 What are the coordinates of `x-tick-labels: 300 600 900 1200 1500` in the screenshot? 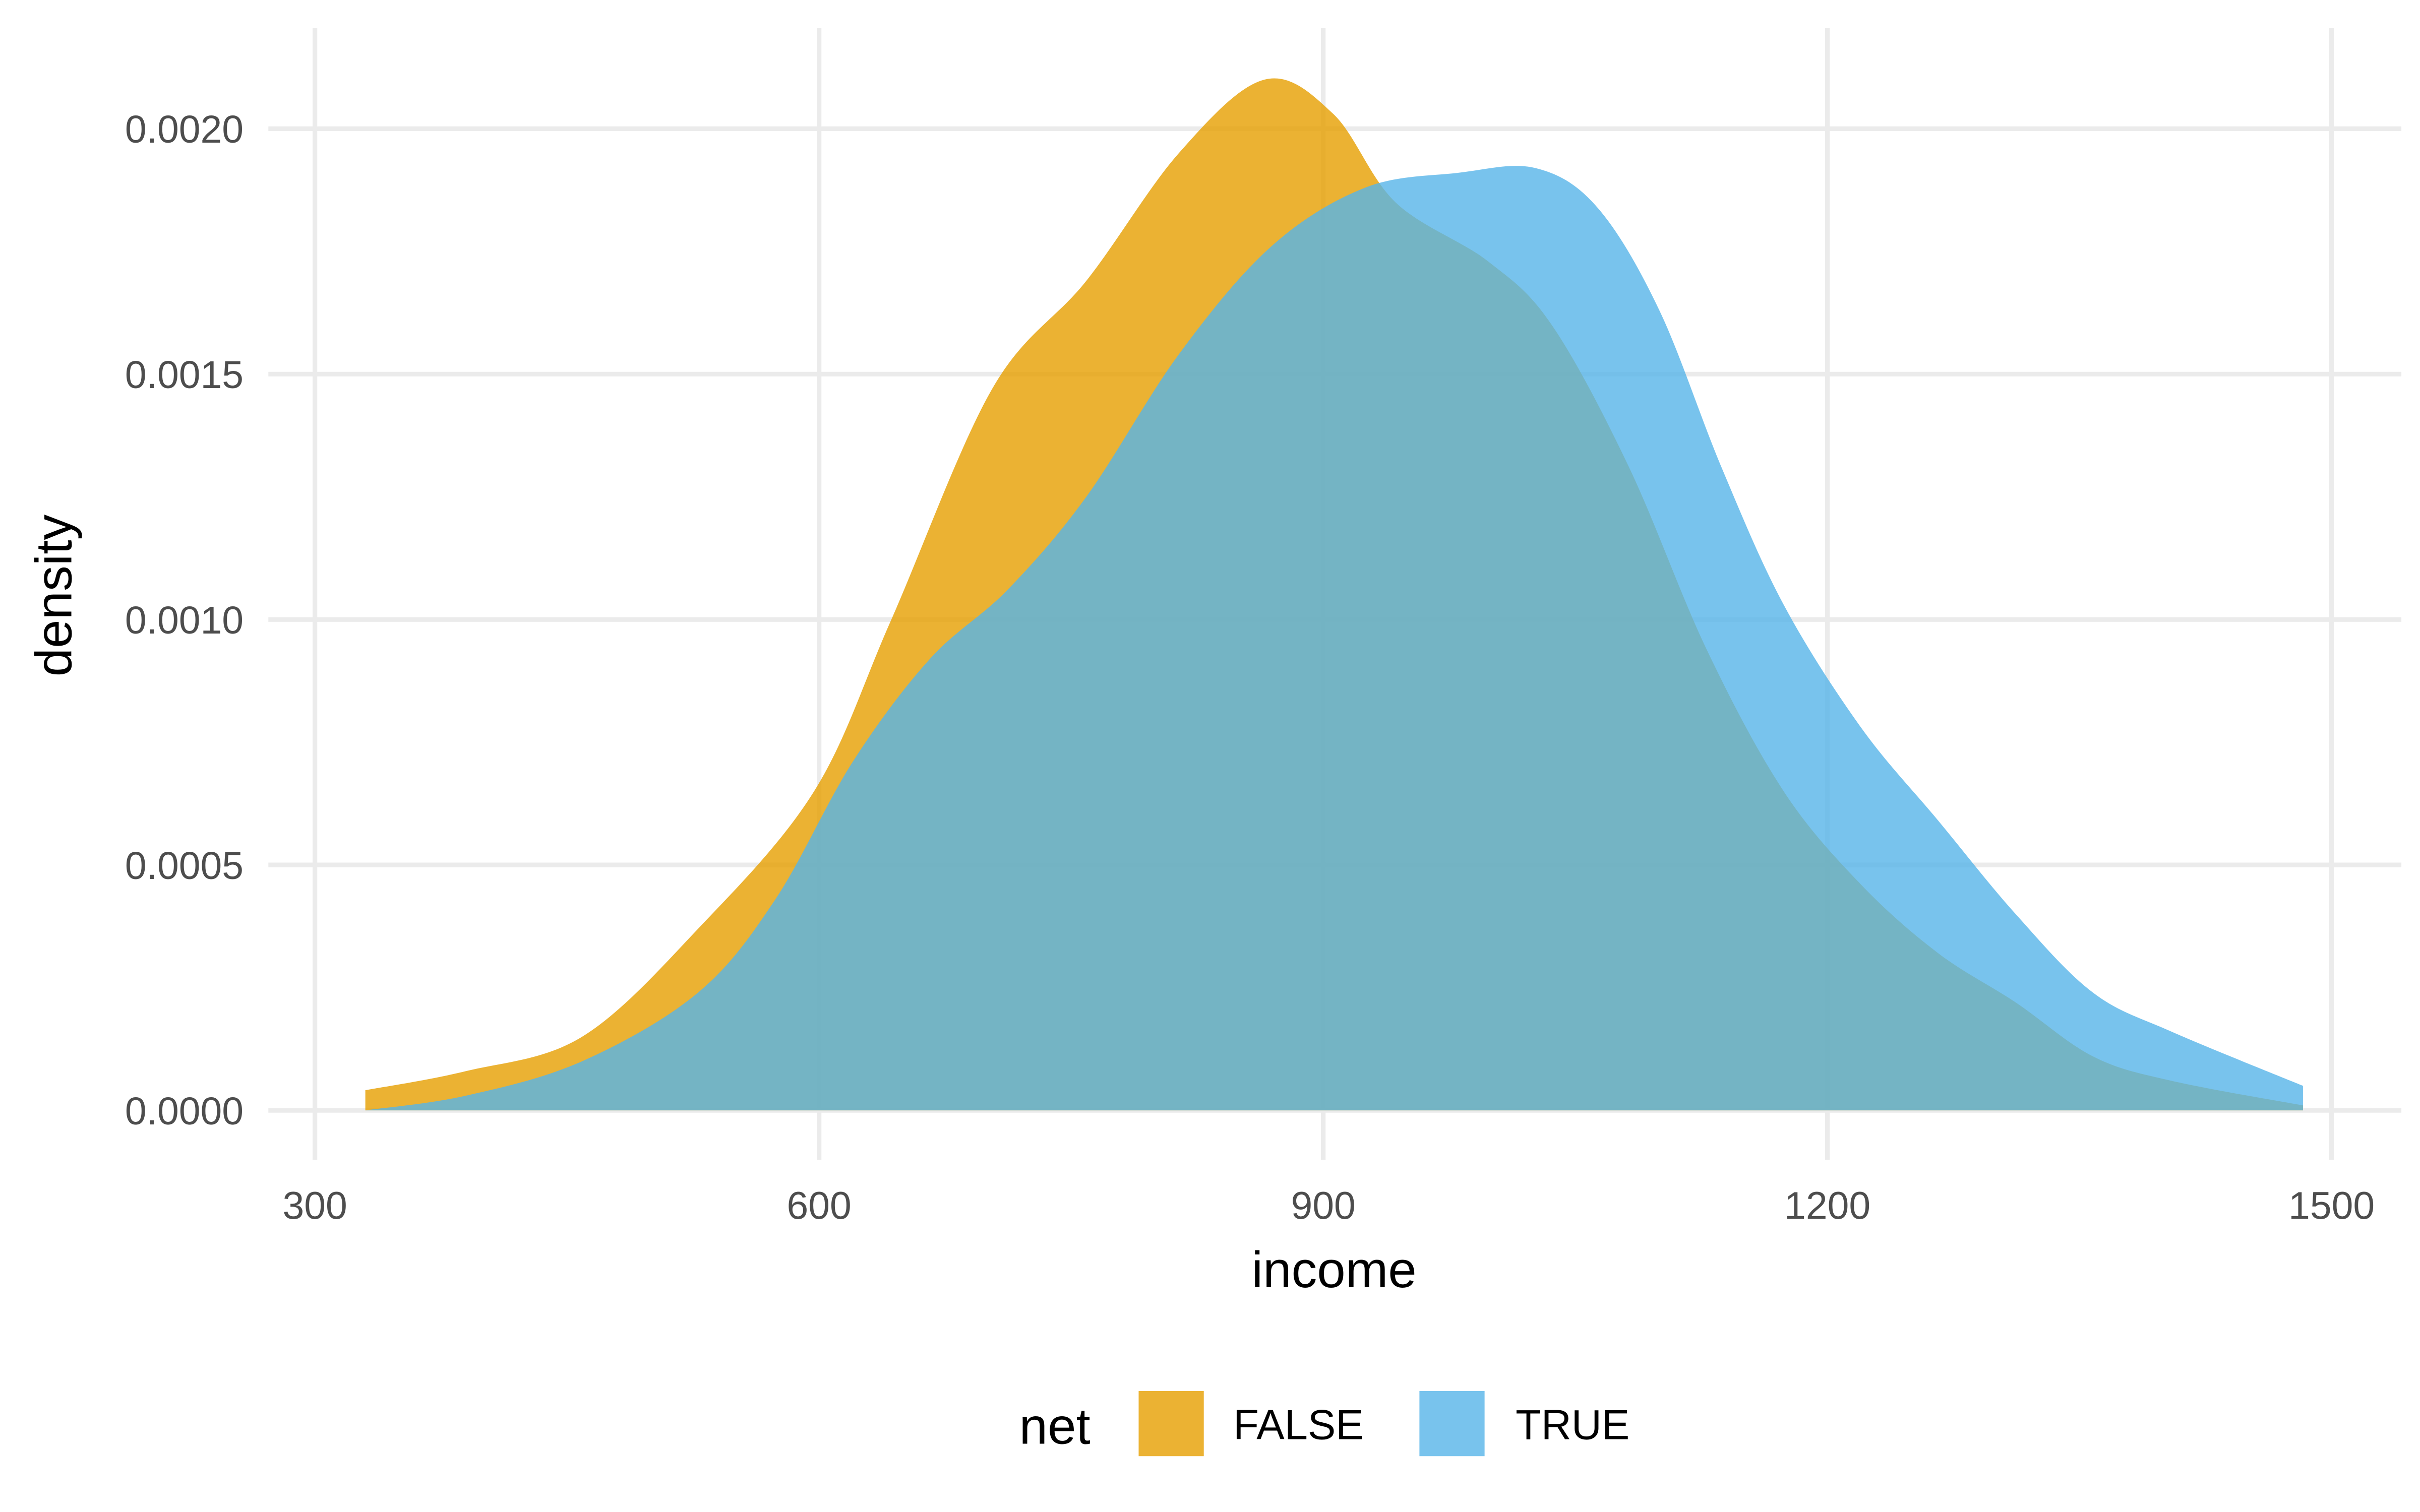 It's located at (1328, 1205).